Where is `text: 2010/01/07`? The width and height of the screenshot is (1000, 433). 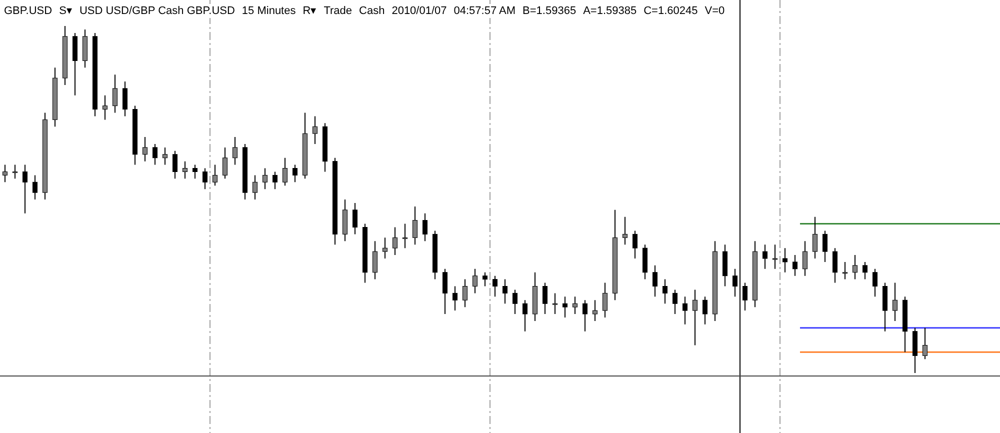
text: 2010/01/07 is located at coordinates (419, 11).